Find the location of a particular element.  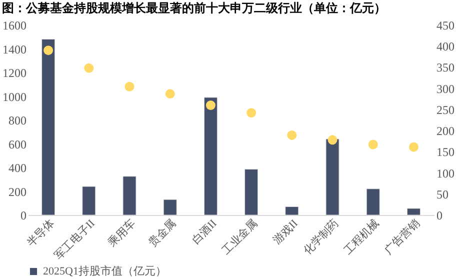

y-tick-label: 800 is located at coordinates (17, 121).